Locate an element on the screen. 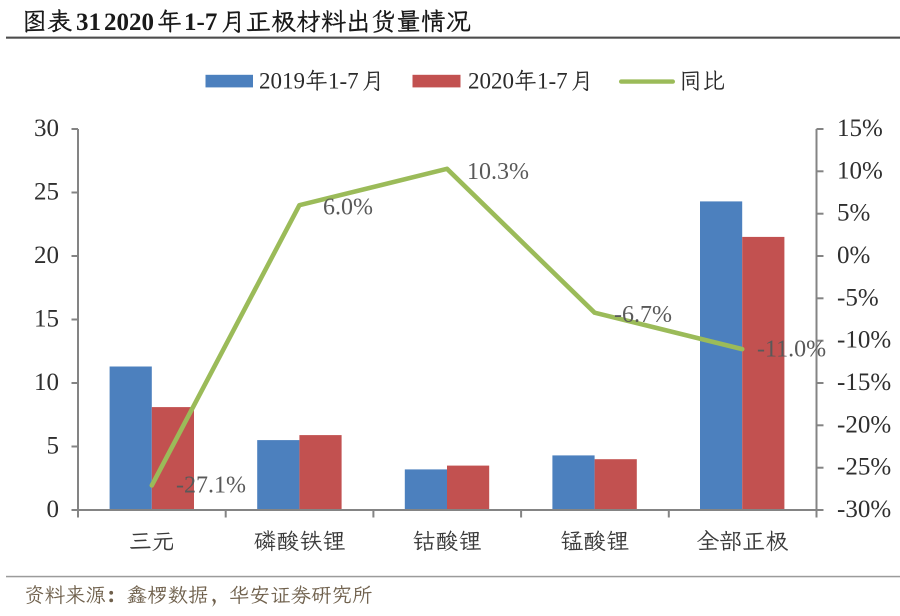 Image resolution: width=900 pixels, height=616 pixels. svg-text: 5% is located at coordinates (853, 213).